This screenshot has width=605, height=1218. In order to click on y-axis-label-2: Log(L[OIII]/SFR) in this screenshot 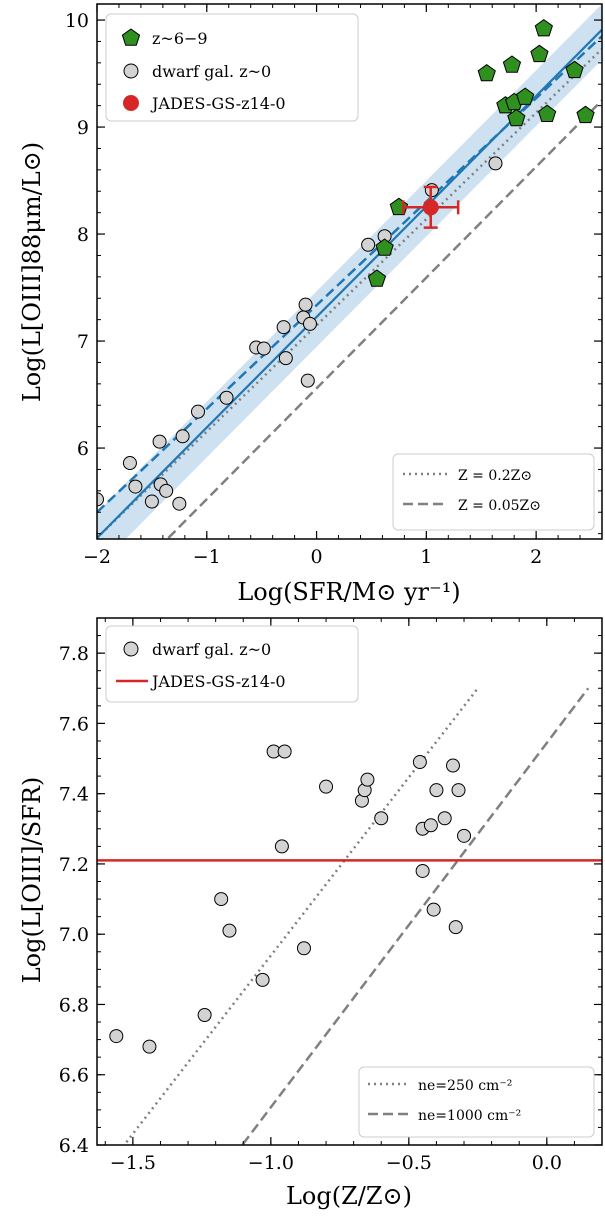, I will do `click(32, 880)`.